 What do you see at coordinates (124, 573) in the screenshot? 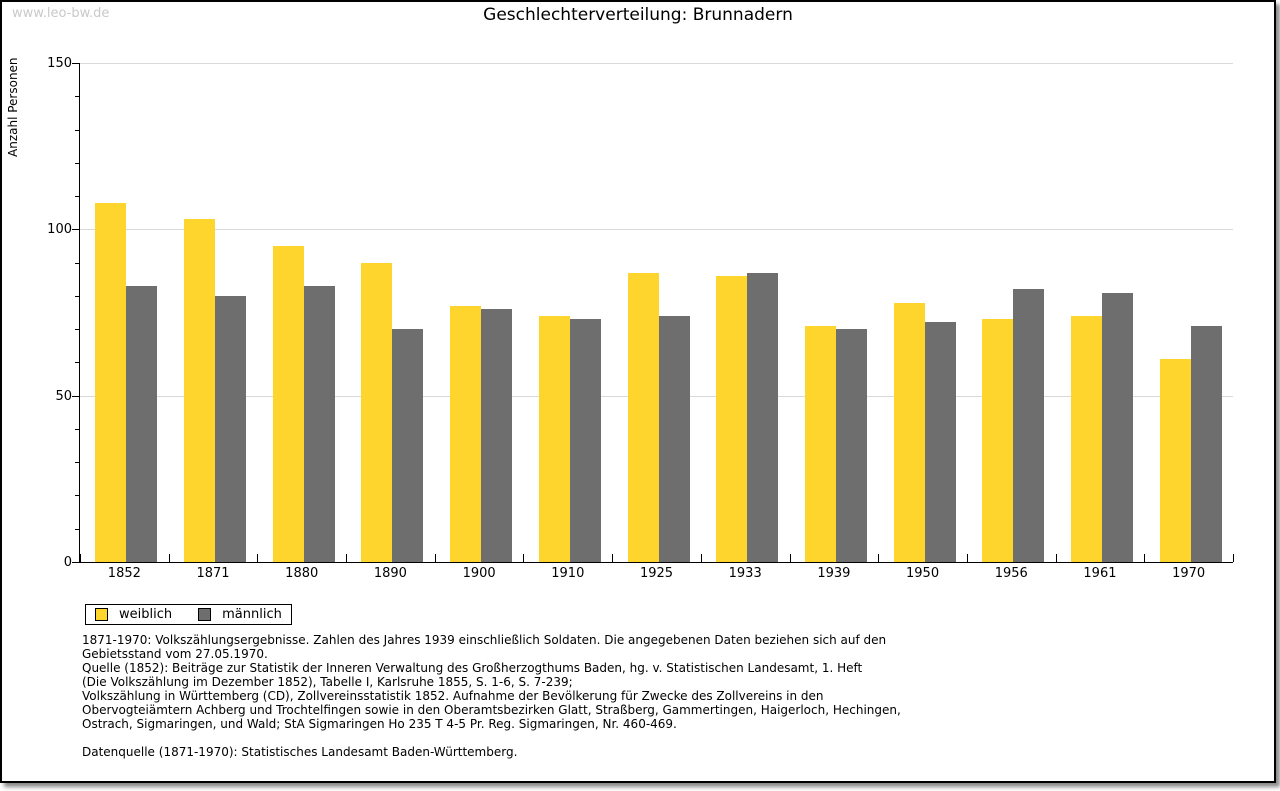
I see `x-category-label-1852: 1852` at bounding box center [124, 573].